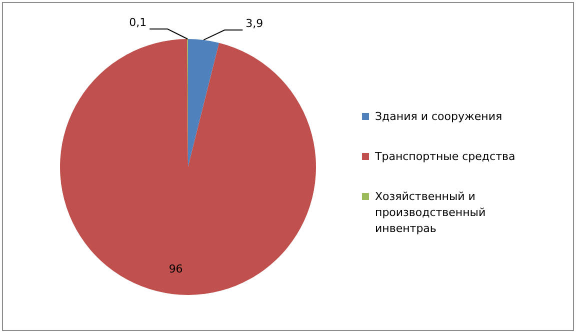  Describe the element at coordinates (175, 269) in the screenshot. I see `data-label: 96` at that location.